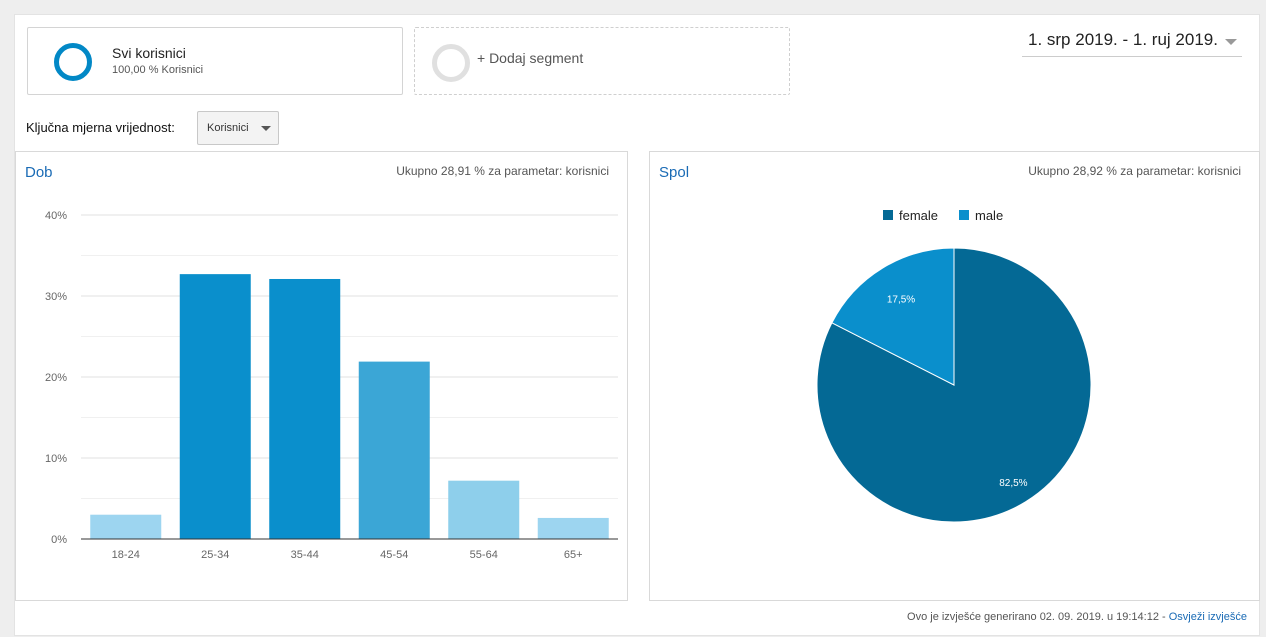 The image size is (1266, 637). I want to click on x-tick-label: 25-34, so click(215, 555).